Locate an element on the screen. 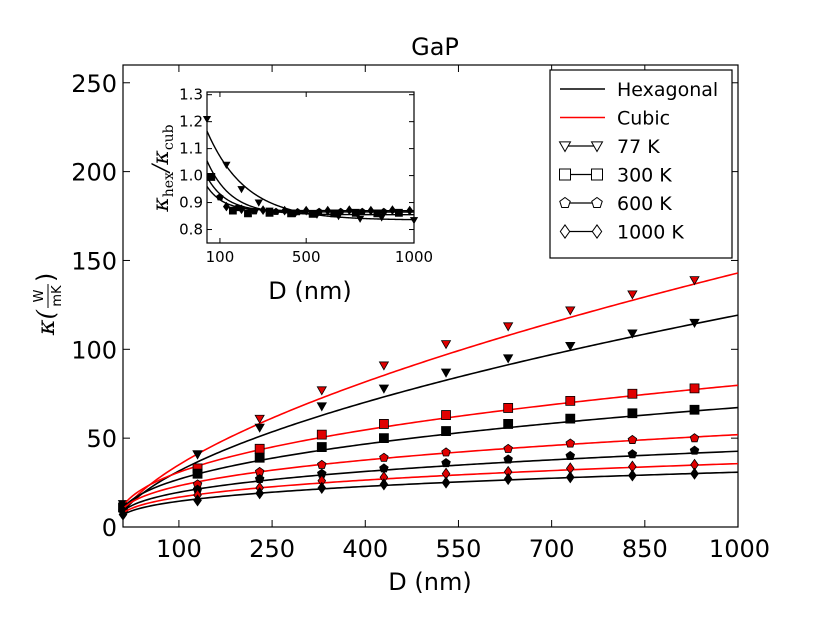 Image resolution: width=830 pixels, height=623 pixels. inset-y-tick-label-5: 1.3 is located at coordinates (191, 95).